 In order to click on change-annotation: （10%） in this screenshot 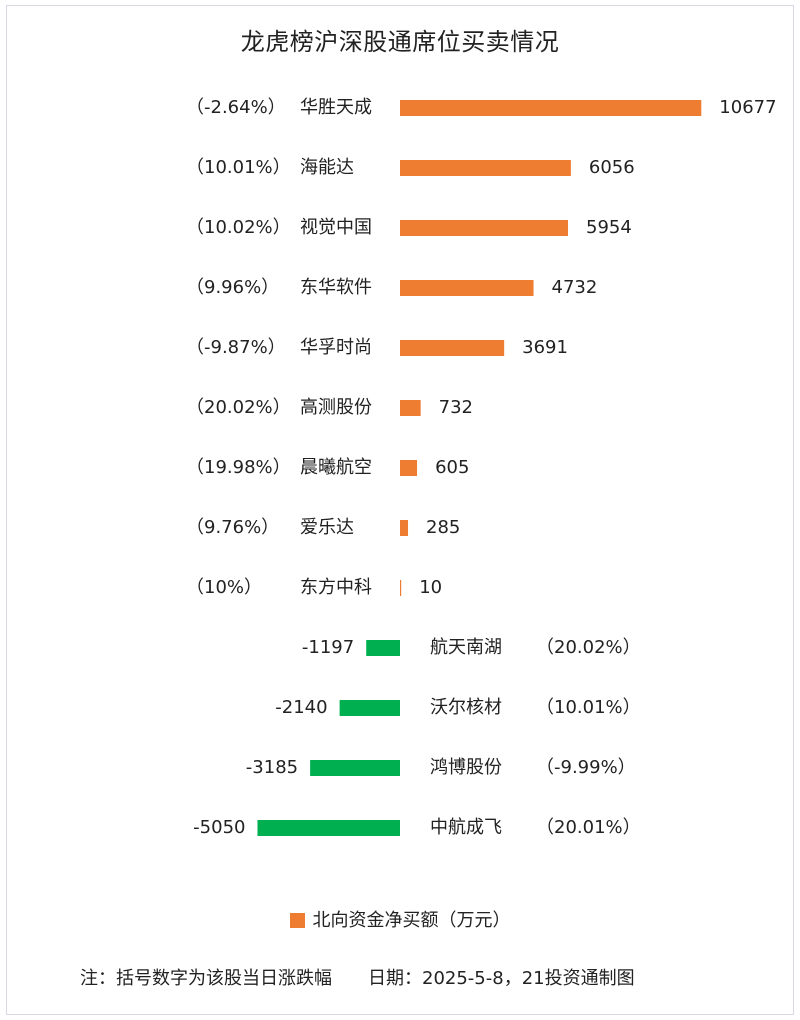, I will do `click(224, 587)`.